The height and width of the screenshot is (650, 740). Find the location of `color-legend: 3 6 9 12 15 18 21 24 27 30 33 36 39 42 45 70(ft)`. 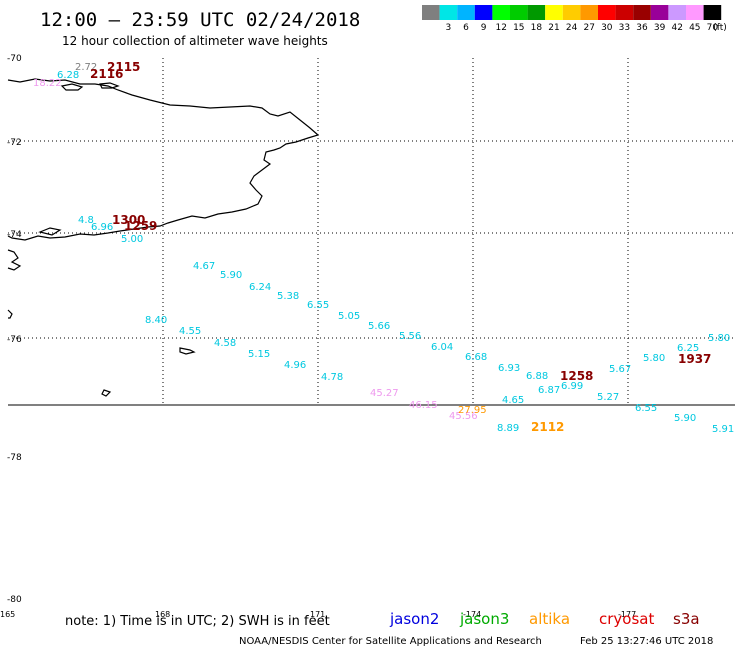

color-legend: 3 6 9 12 15 18 21 24 27 30 33 36 39 42 45 70(ft) is located at coordinates (574, 19).